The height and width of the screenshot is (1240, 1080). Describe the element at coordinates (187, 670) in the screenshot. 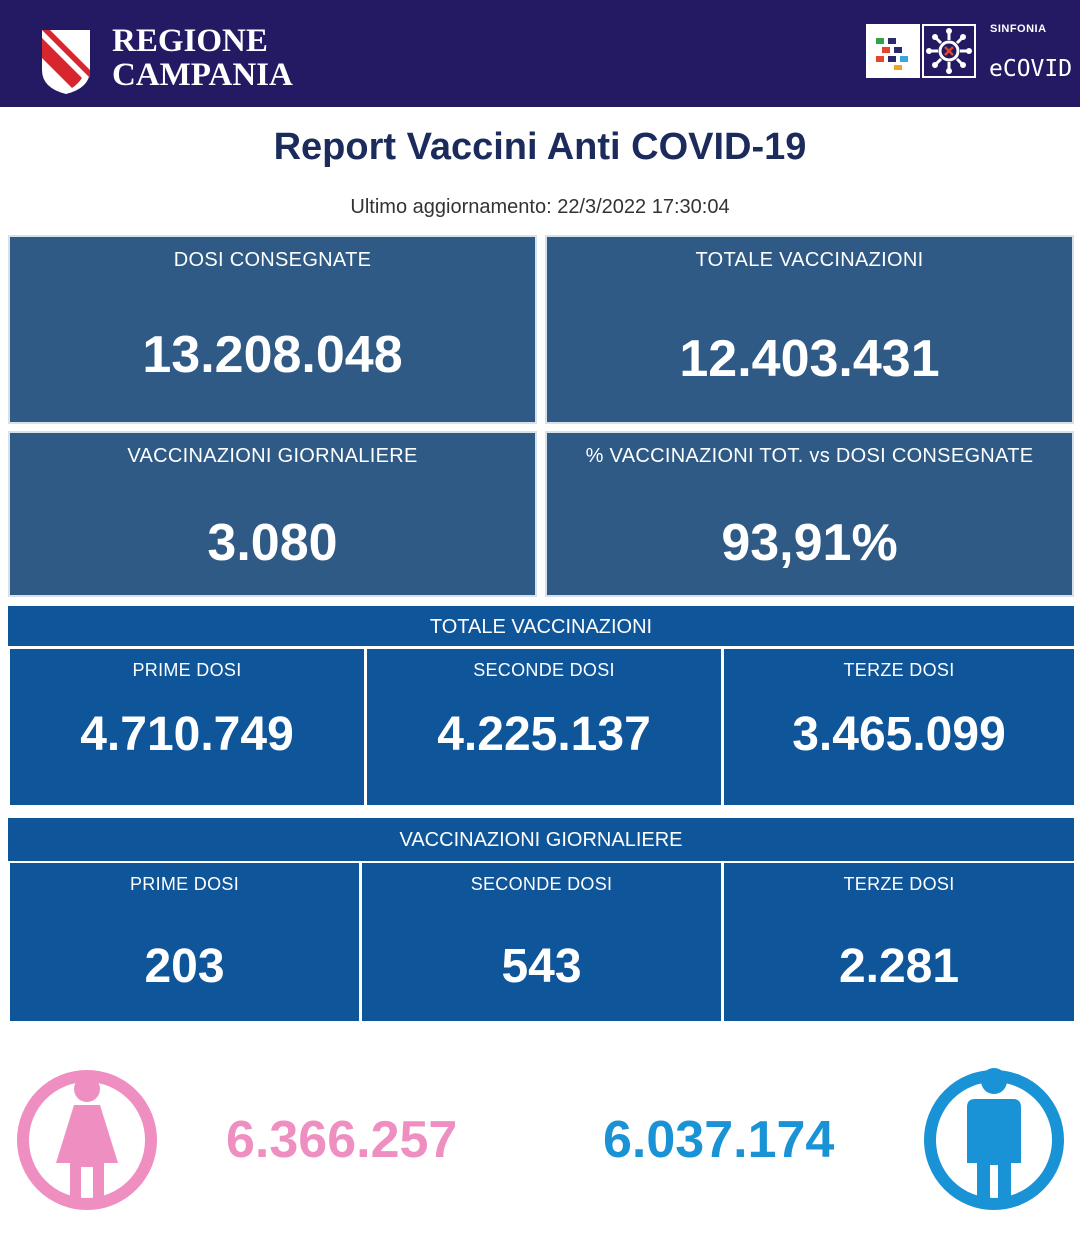

I see `totale-prime-dosi-label: PRIME DOSI` at that location.